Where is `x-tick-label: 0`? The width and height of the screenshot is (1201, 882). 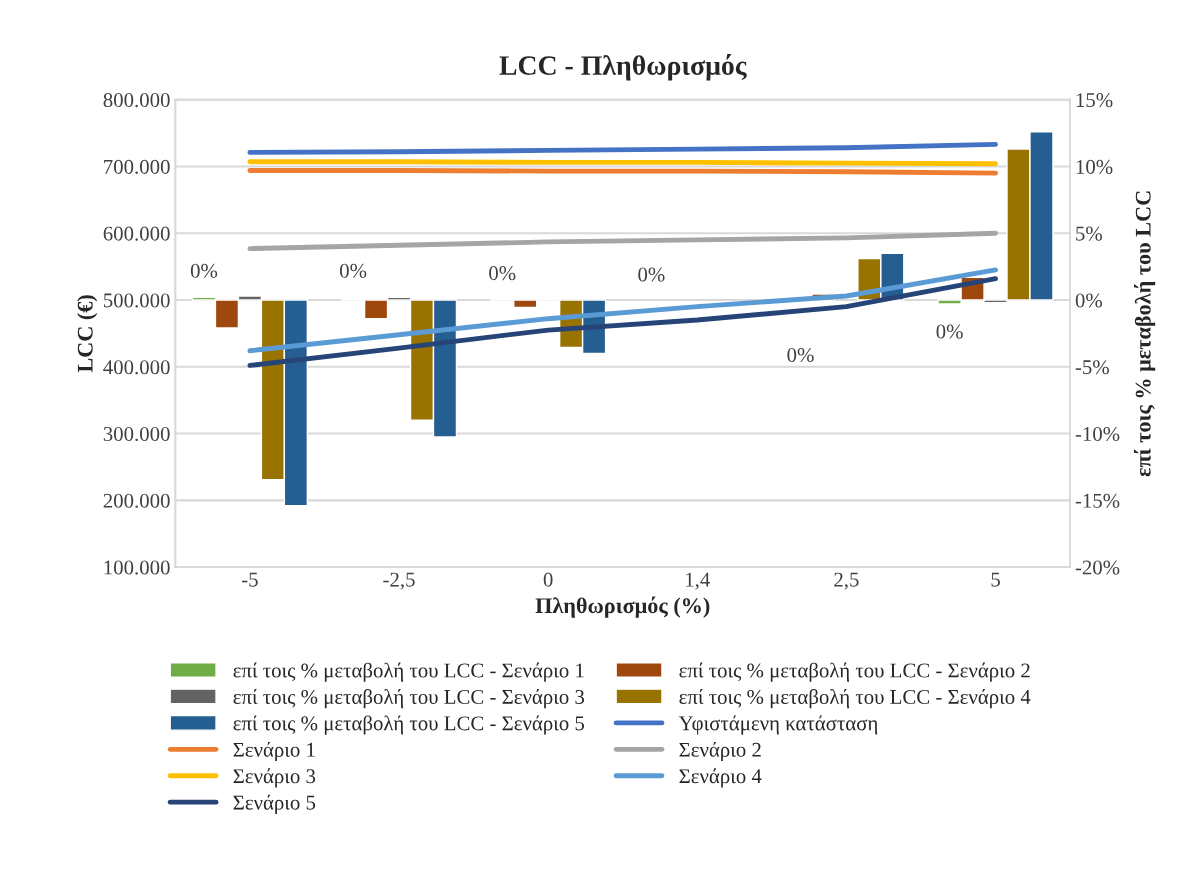
x-tick-label: 0 is located at coordinates (548, 579).